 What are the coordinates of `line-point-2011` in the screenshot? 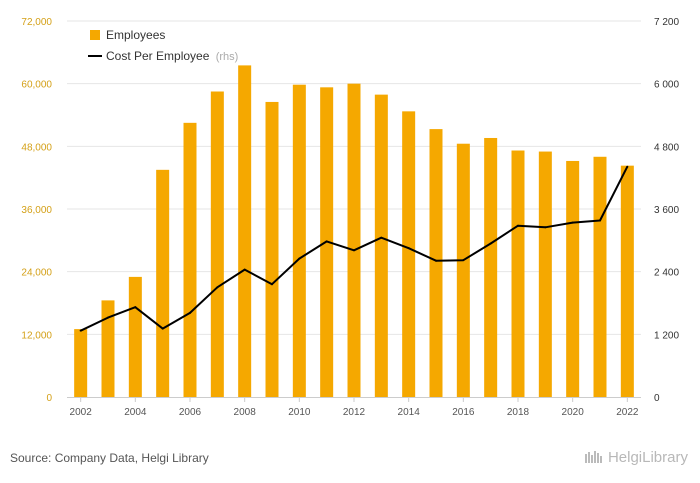 It's located at (326, 241).